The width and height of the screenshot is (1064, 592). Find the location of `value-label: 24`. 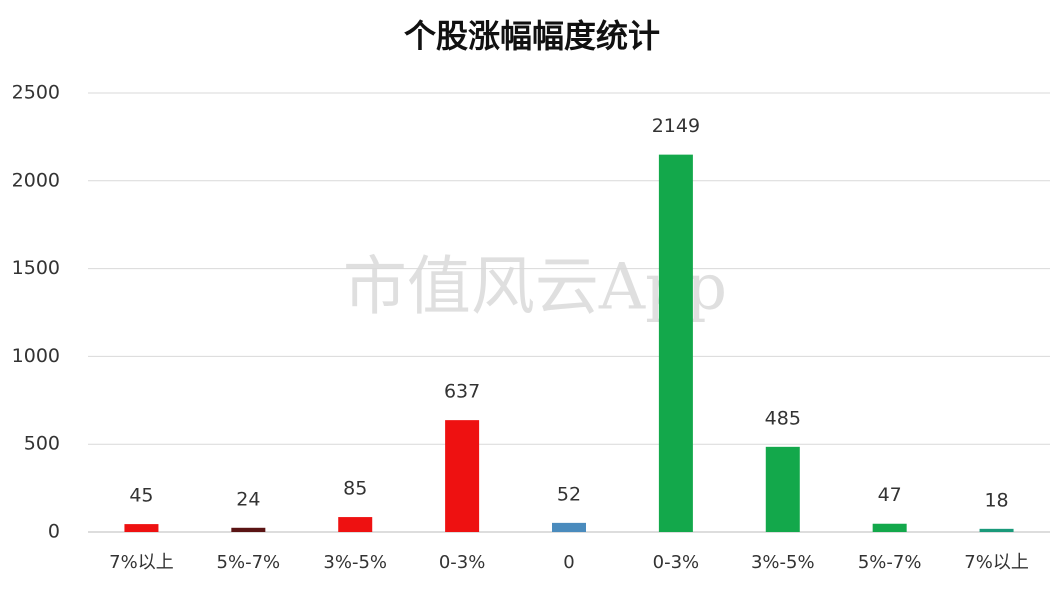

value-label: 24 is located at coordinates (248, 499).